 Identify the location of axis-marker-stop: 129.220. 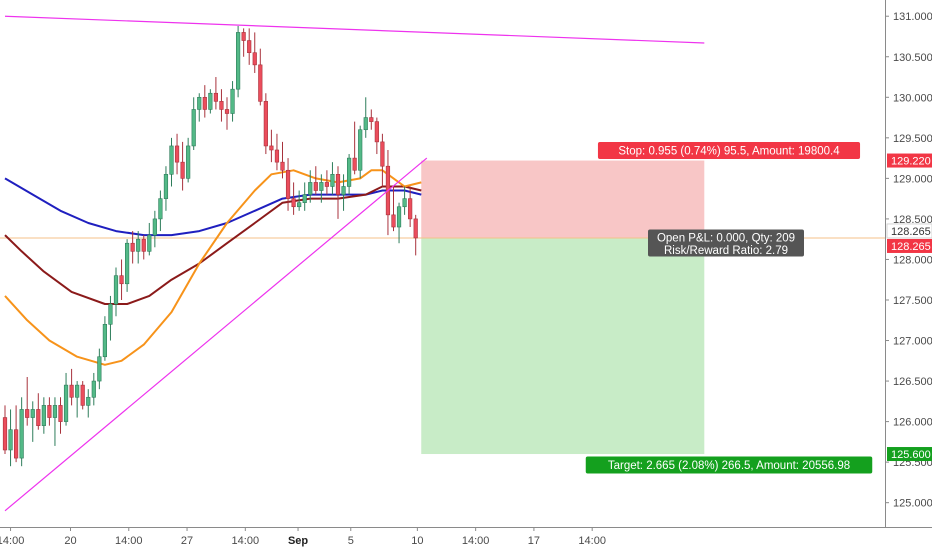
(909, 160).